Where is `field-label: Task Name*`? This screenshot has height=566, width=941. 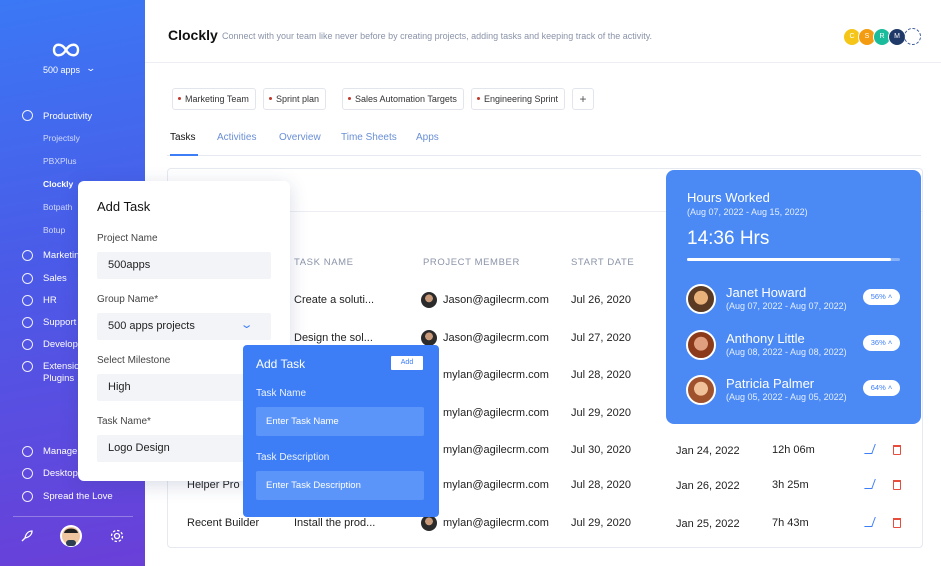
field-label: Task Name* is located at coordinates (124, 421).